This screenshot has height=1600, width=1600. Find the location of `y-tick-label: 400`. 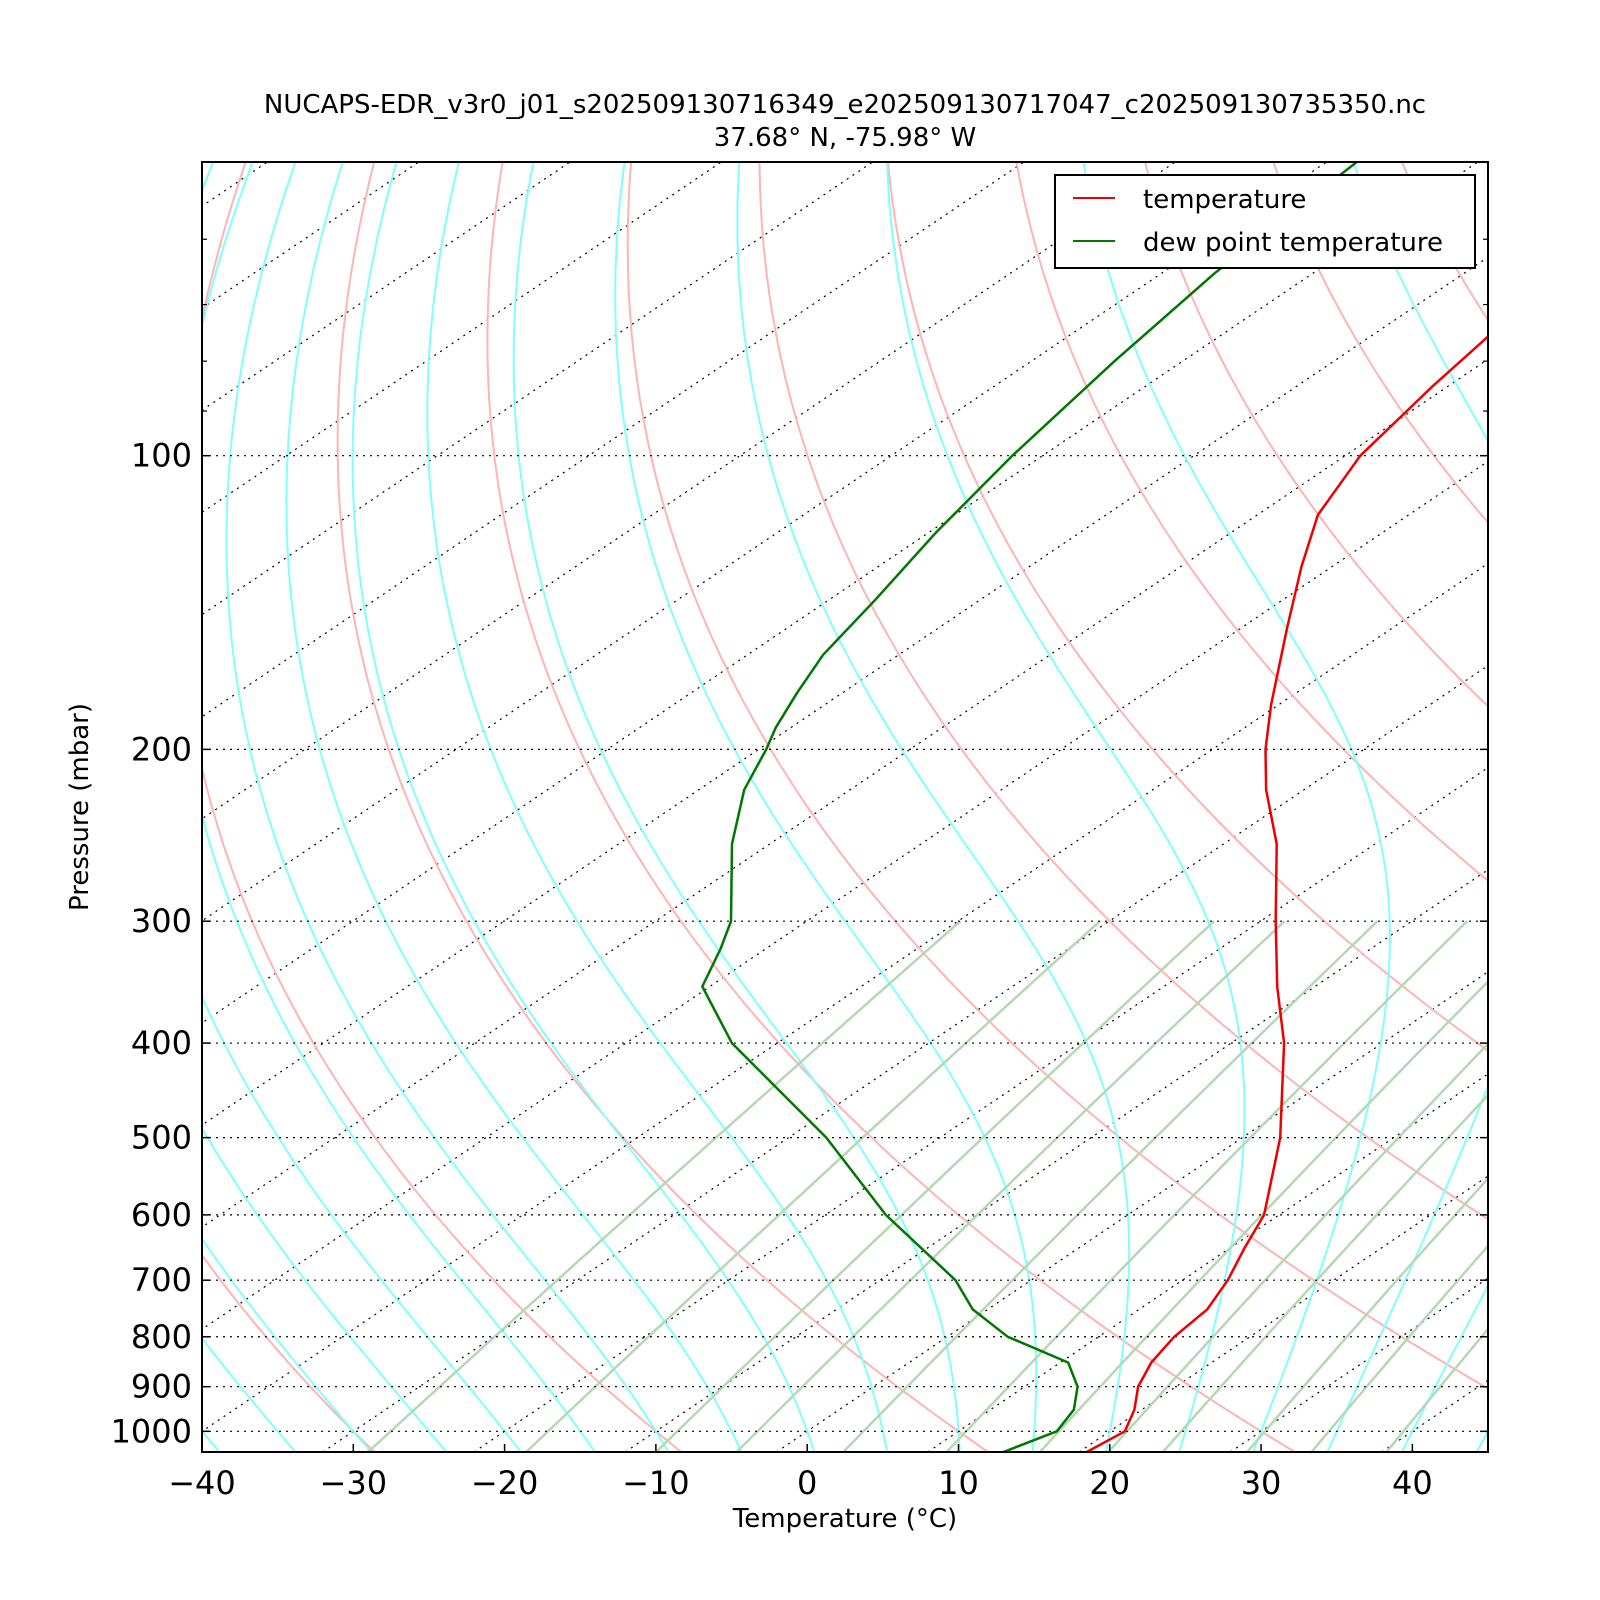

y-tick-label: 400 is located at coordinates (161, 1043).